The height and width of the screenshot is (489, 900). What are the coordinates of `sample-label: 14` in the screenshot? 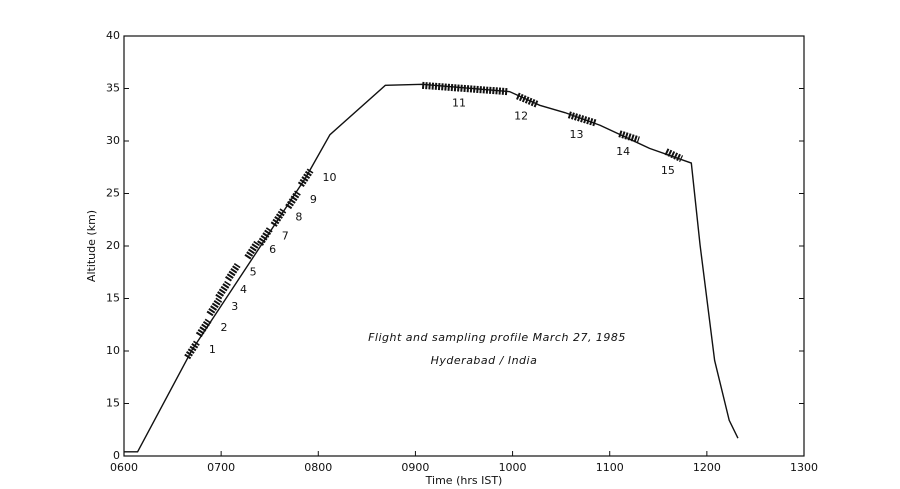 It's located at (623, 151).